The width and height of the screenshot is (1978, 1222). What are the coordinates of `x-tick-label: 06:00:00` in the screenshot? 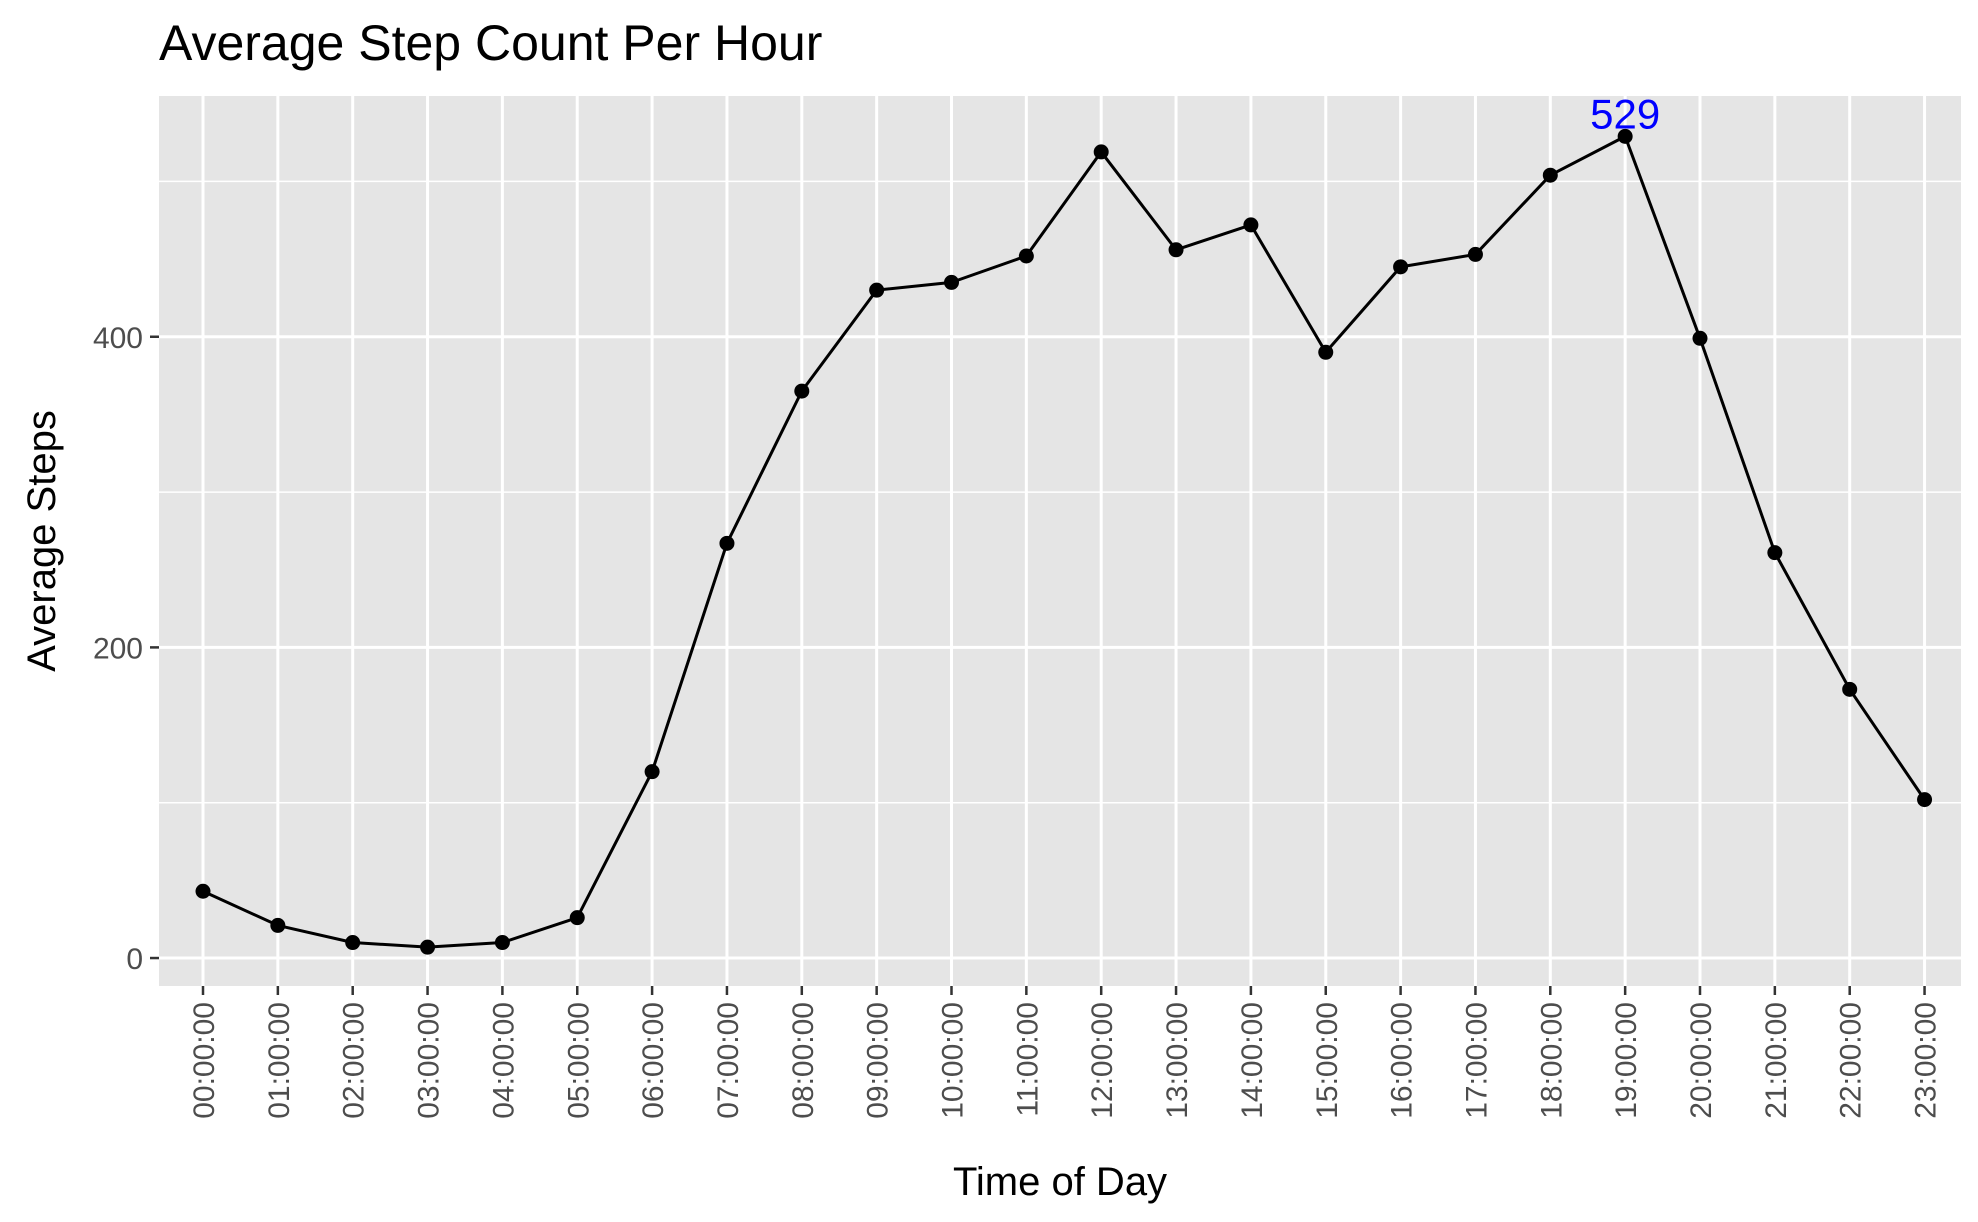 It's located at (653, 1060).